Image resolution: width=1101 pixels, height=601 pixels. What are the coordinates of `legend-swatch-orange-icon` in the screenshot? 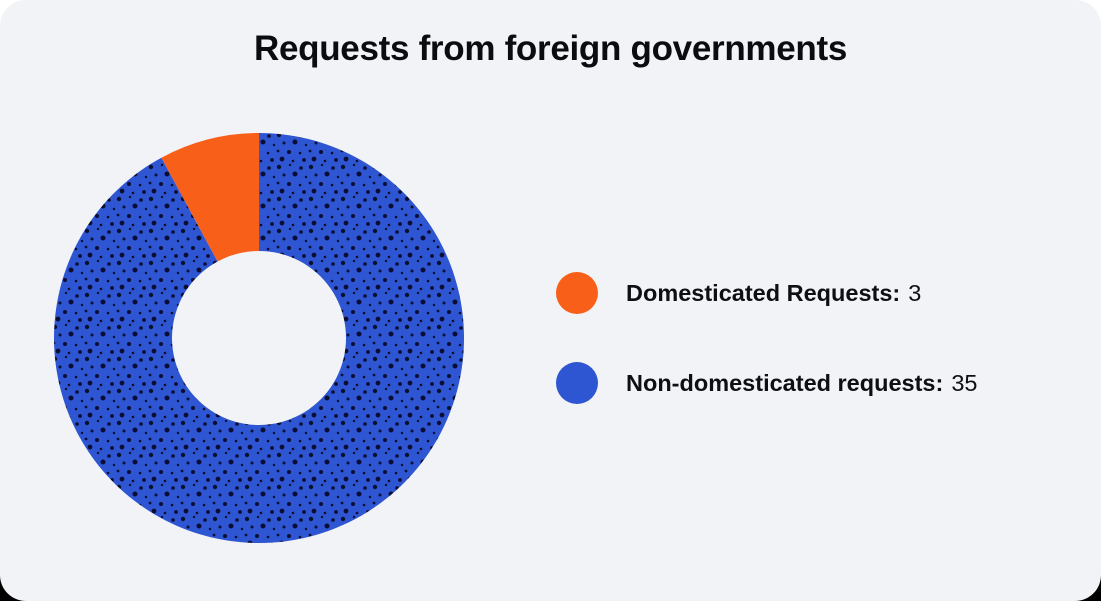 It's located at (577, 293).